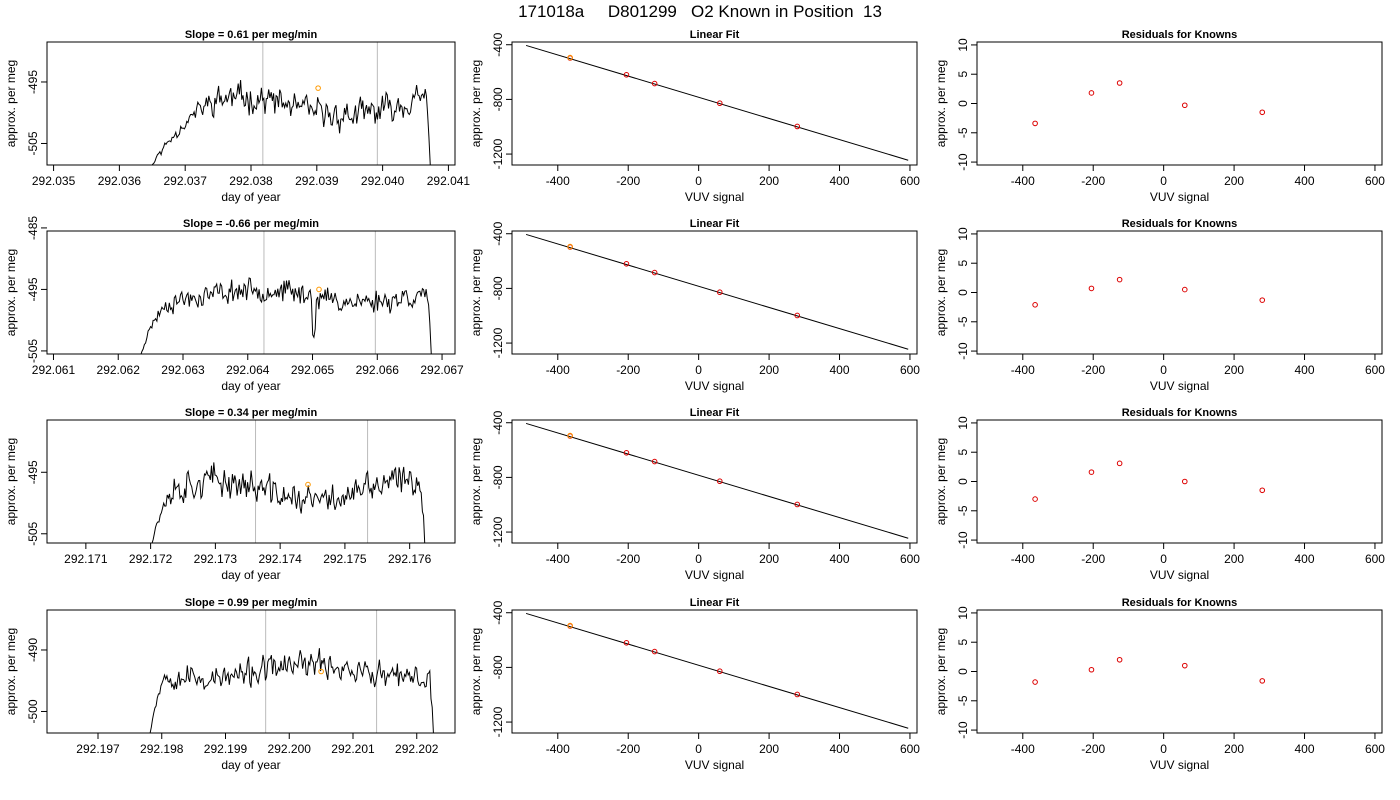  I want to click on panel-title: Linear Fit, so click(715, 224).